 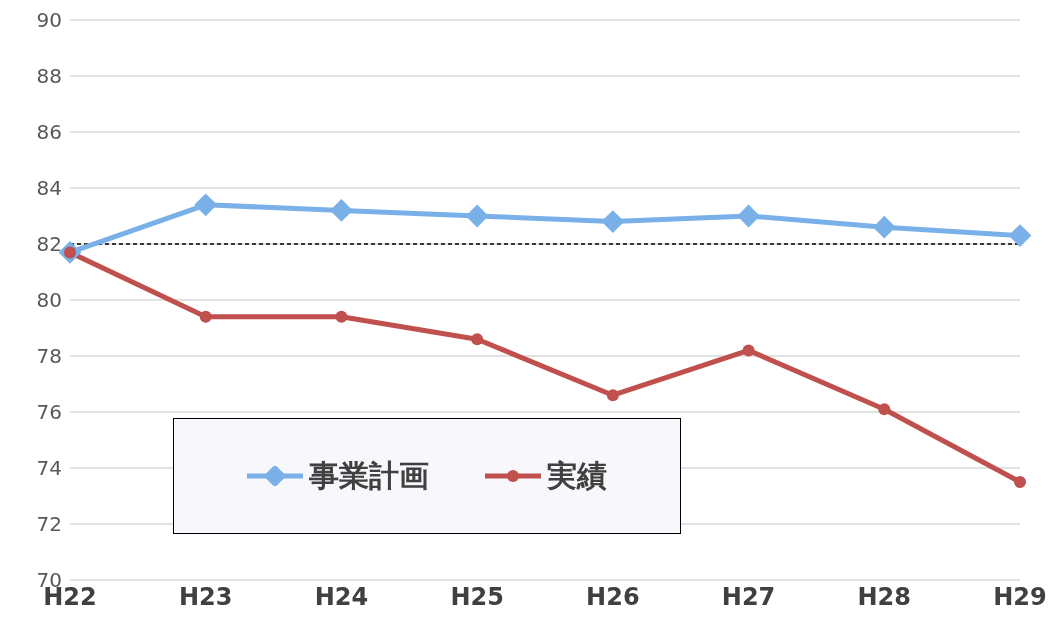 What do you see at coordinates (577, 475) in the screenshot?
I see `legend-label: 実績` at bounding box center [577, 475].